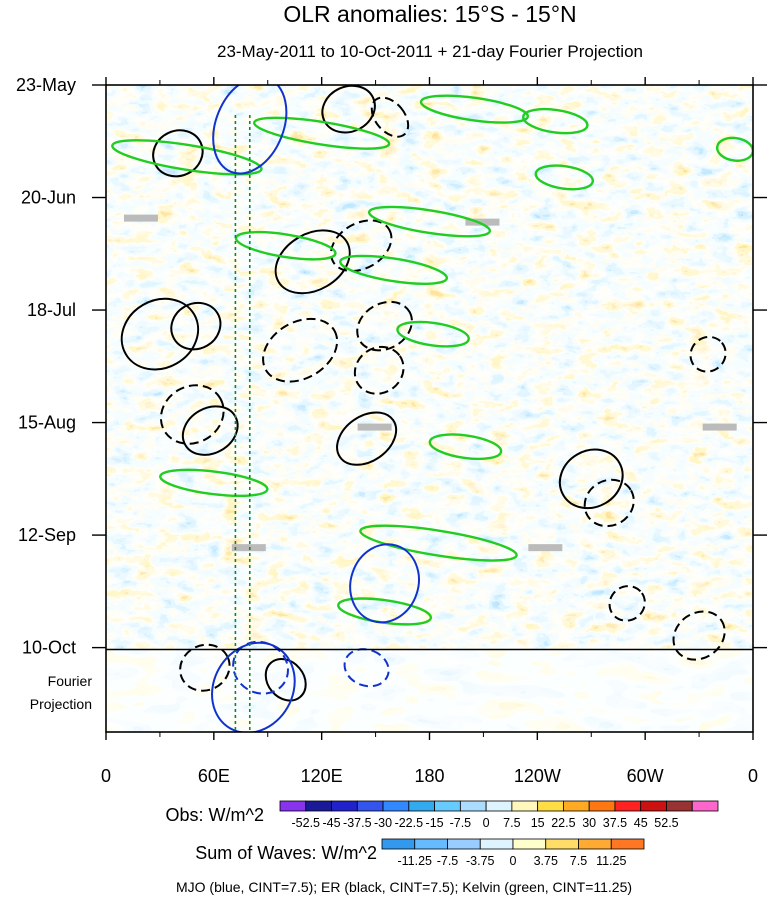 Image resolution: width=774 pixels, height=899 pixels. Describe the element at coordinates (51, 310) in the screenshot. I see `y-tick-label: 18-Jul` at that location.